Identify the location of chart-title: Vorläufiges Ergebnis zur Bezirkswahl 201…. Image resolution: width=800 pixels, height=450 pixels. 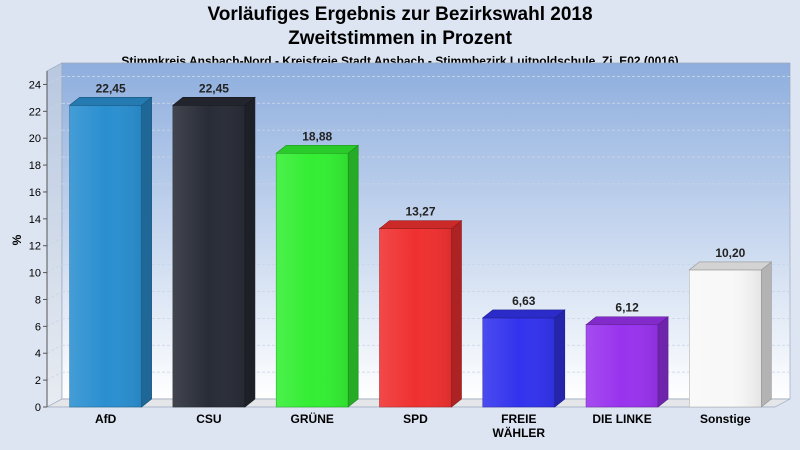
(400, 14).